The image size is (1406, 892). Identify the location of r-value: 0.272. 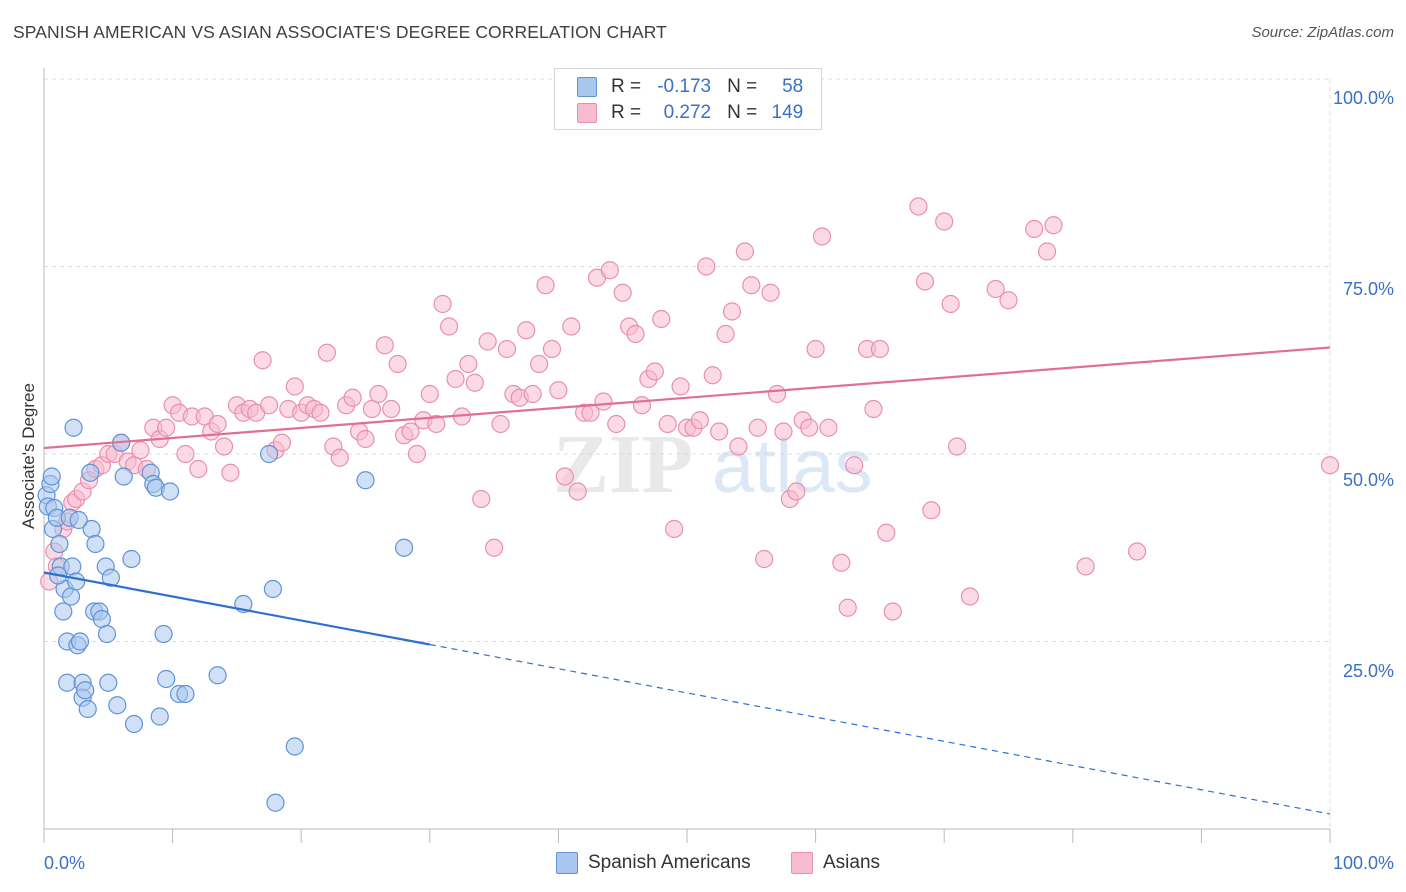
(687, 112).